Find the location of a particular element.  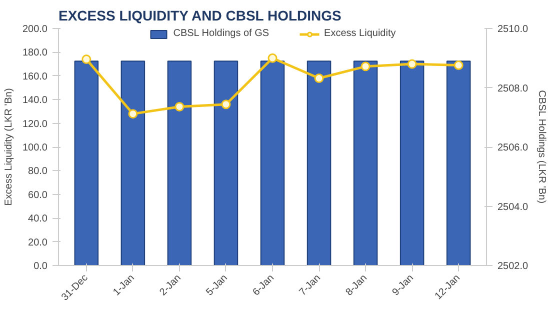

y-tick-label: 0.0 is located at coordinates (41, 266).